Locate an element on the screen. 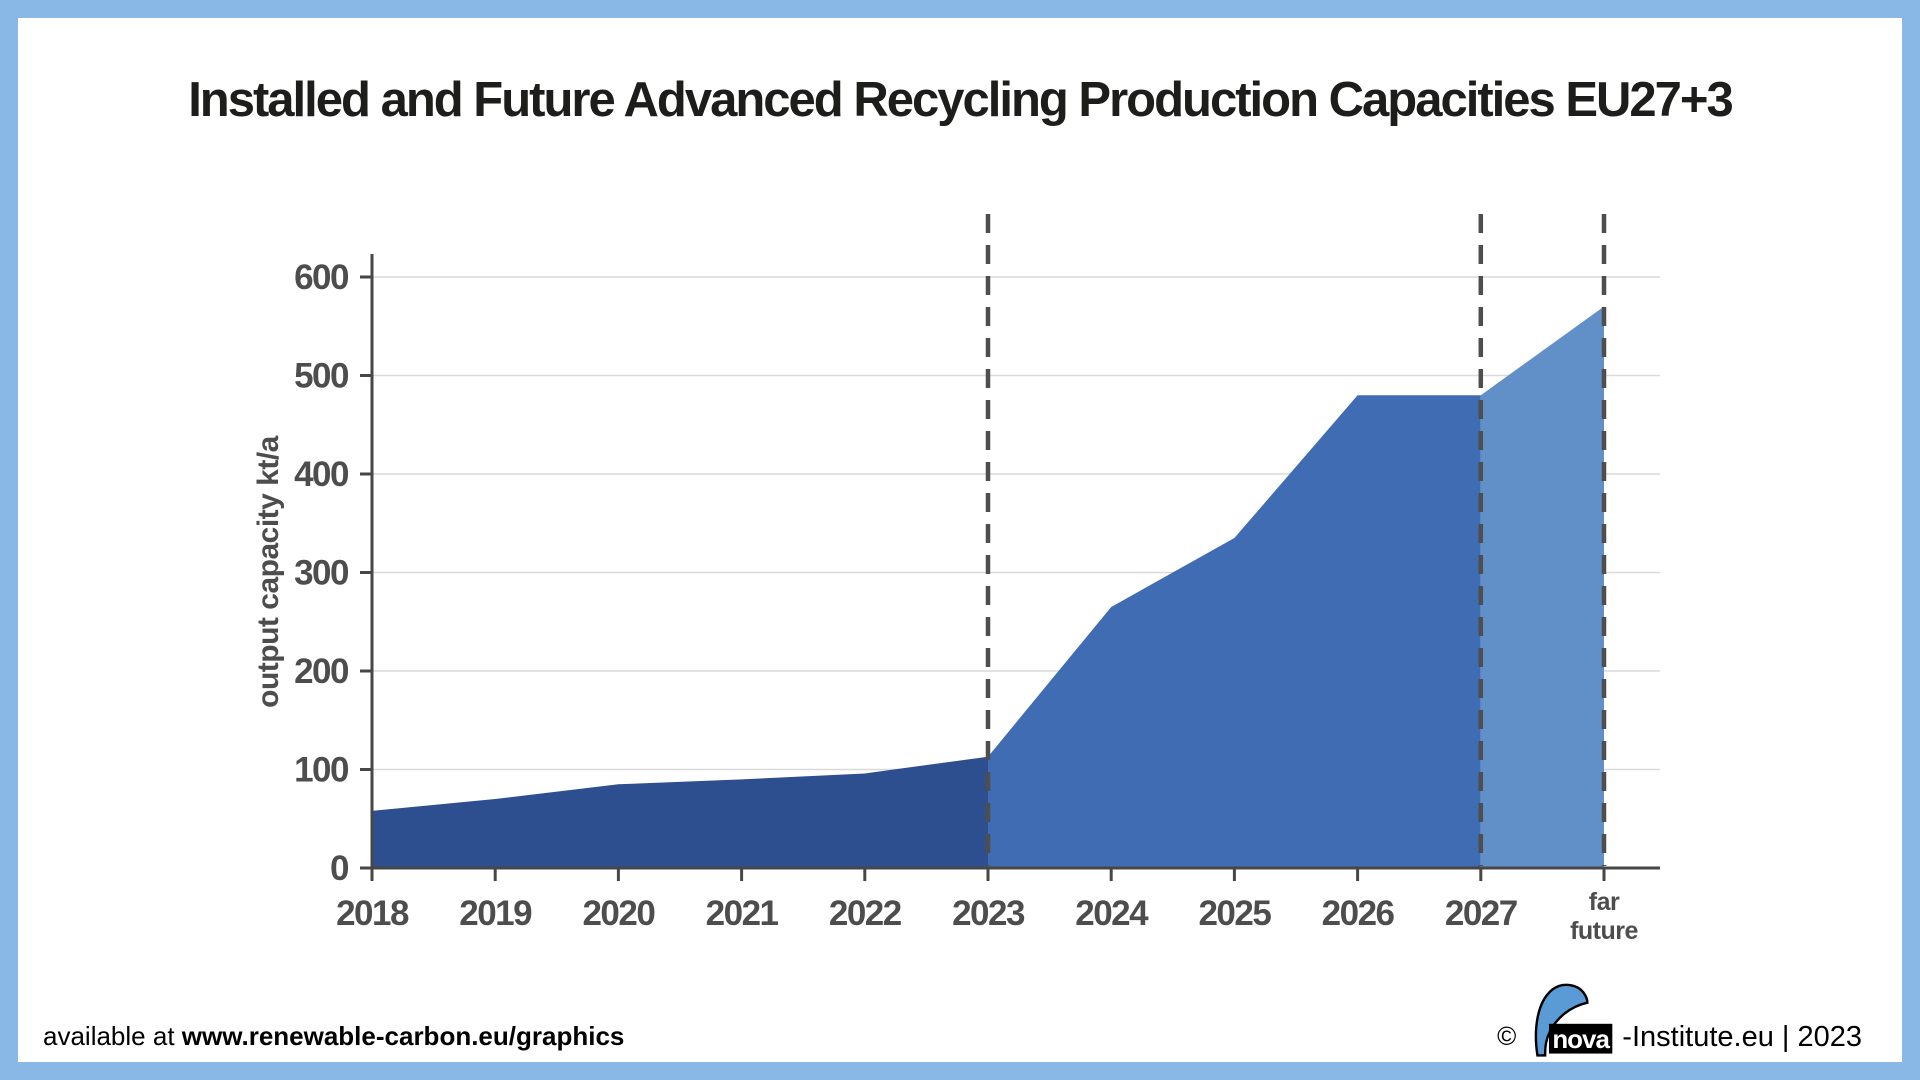 This screenshot has height=1080, width=1920. logo-wordmark: nova is located at coordinates (1582, 1040).